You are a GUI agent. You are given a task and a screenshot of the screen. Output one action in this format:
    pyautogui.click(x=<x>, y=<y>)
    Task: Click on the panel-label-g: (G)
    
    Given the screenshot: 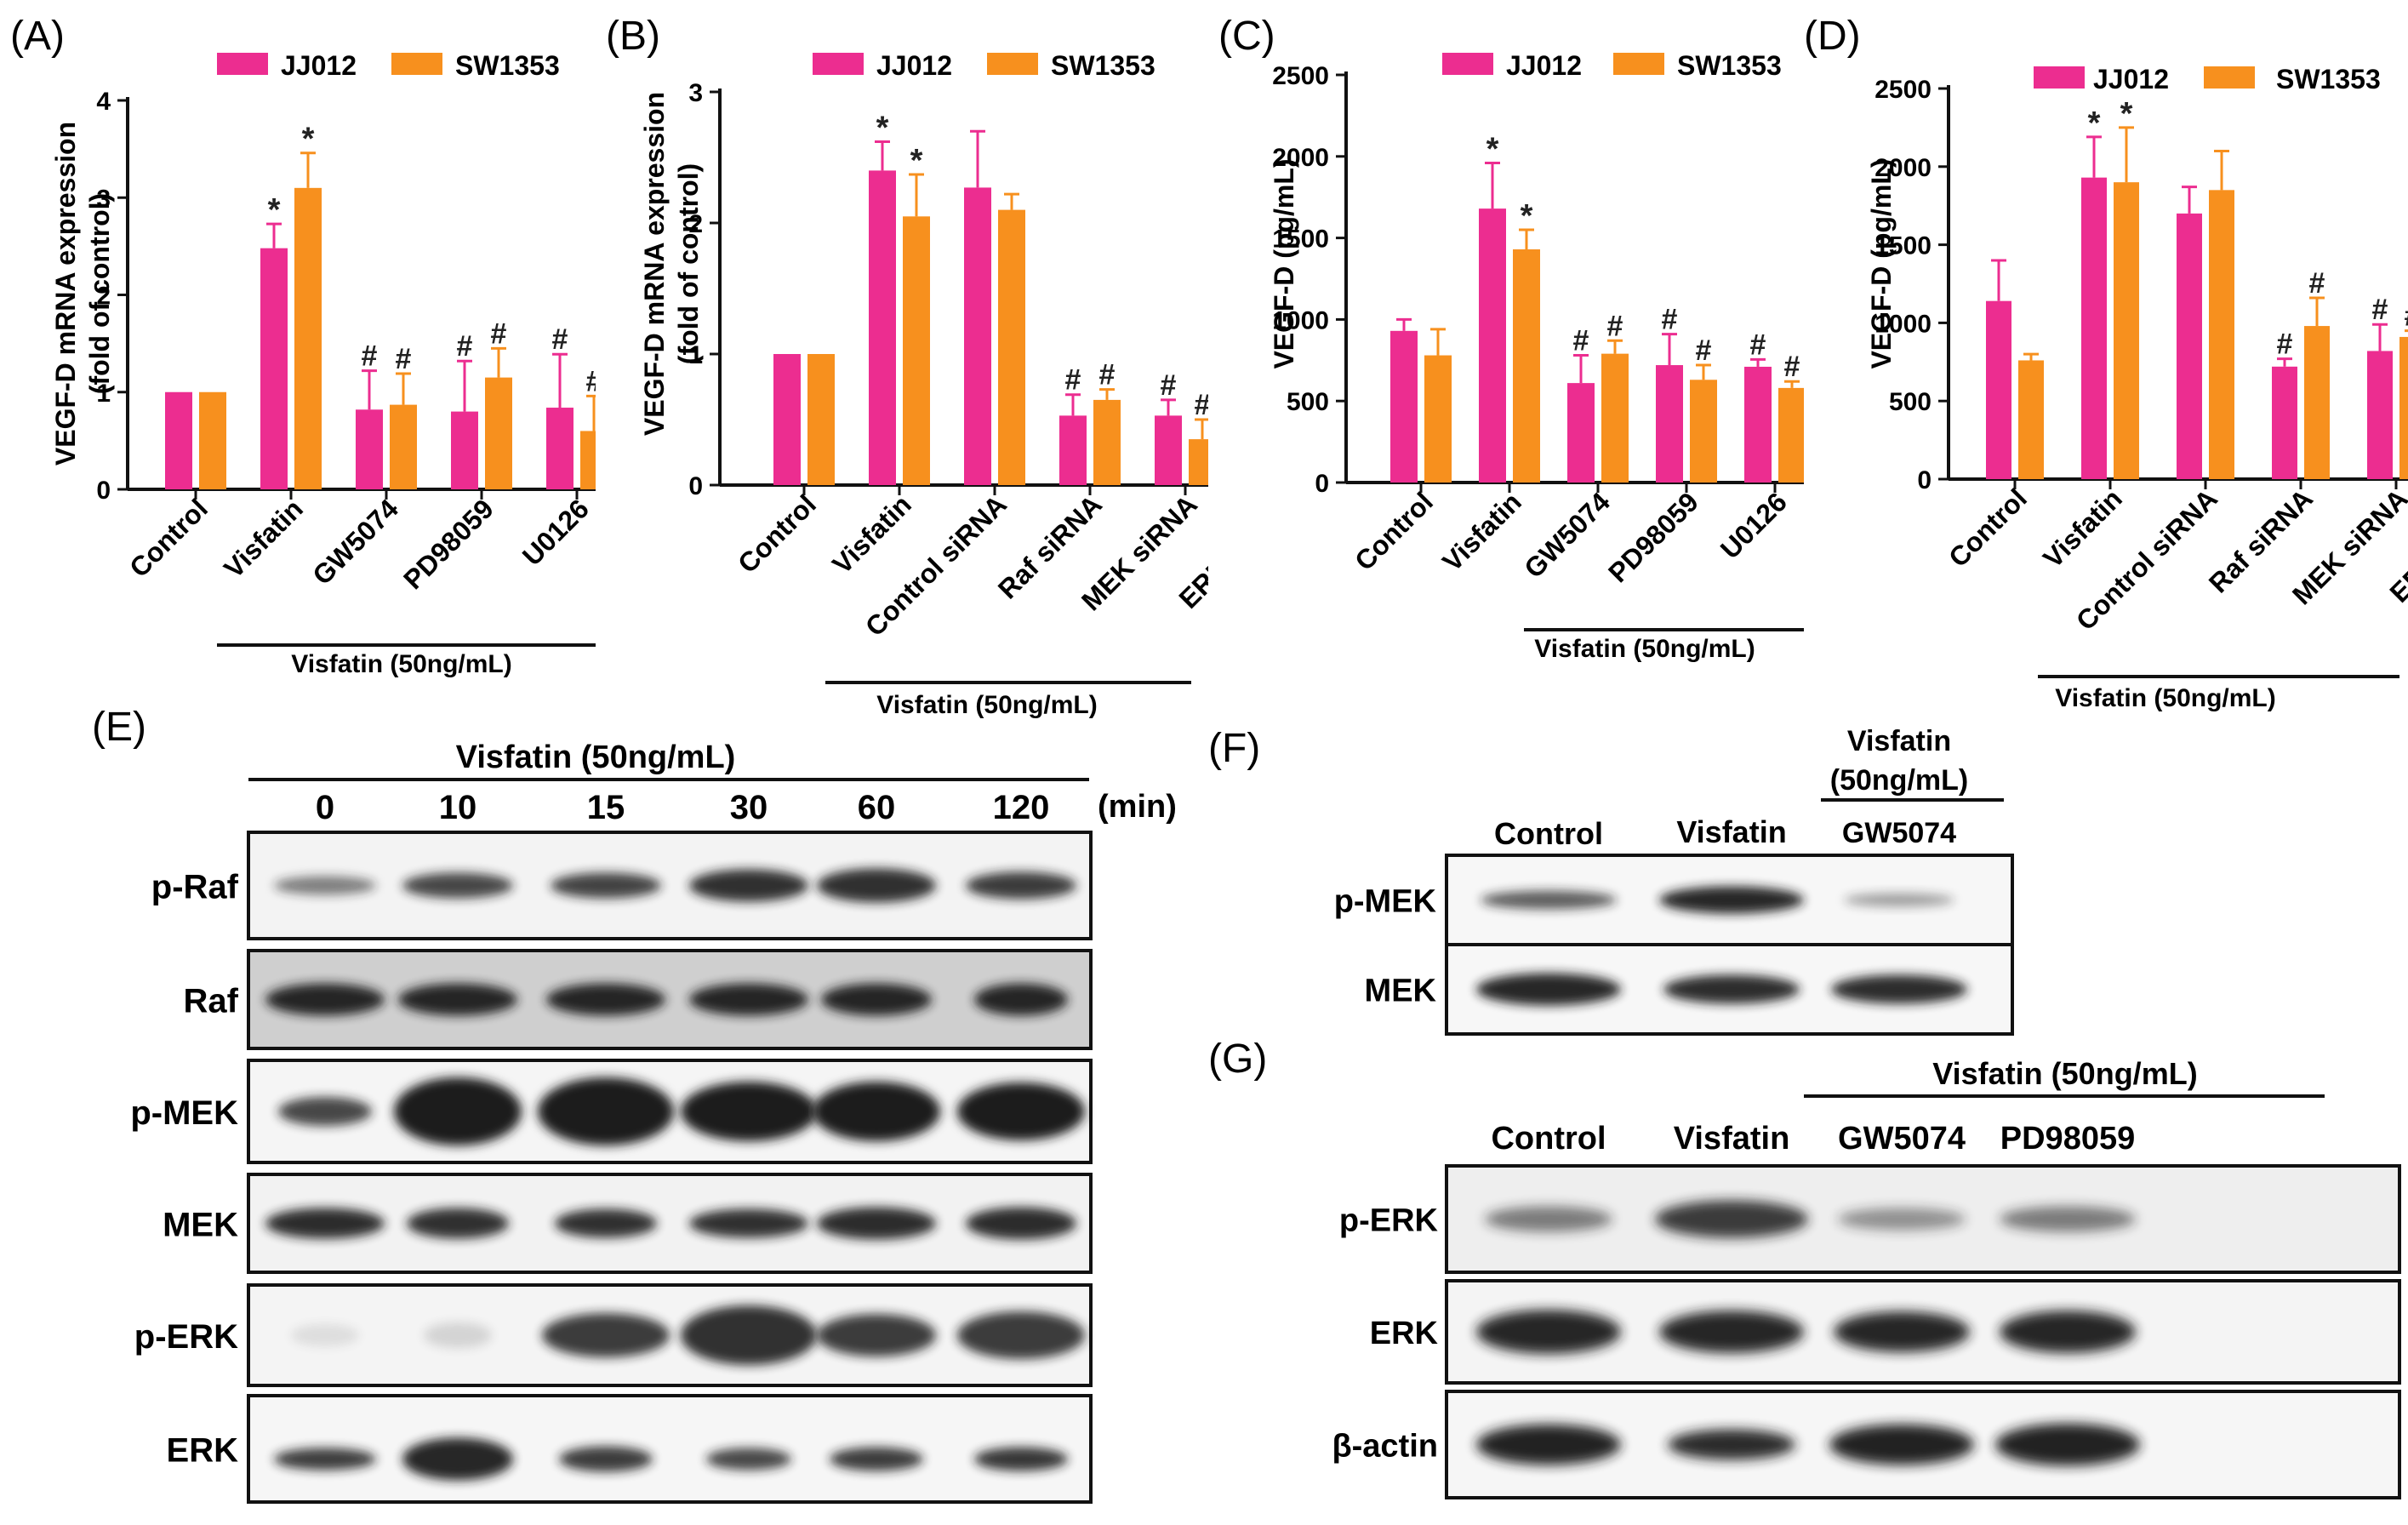 What is the action you would take?
    pyautogui.click(x=1237, y=1060)
    